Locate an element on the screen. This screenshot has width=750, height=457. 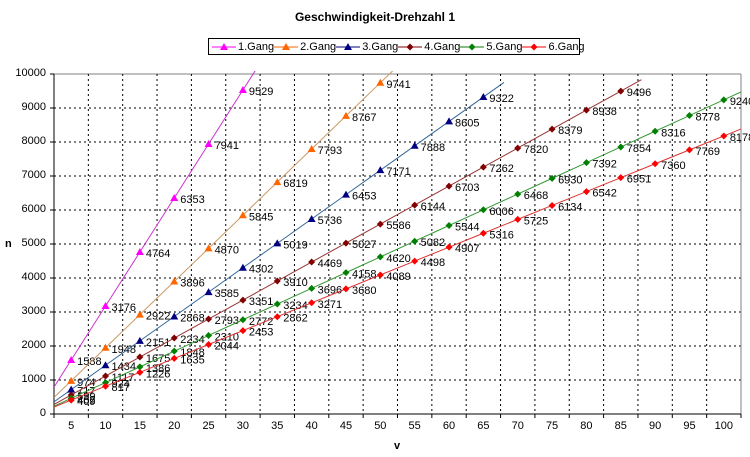
data-label: 1386 is located at coordinates (158, 369).